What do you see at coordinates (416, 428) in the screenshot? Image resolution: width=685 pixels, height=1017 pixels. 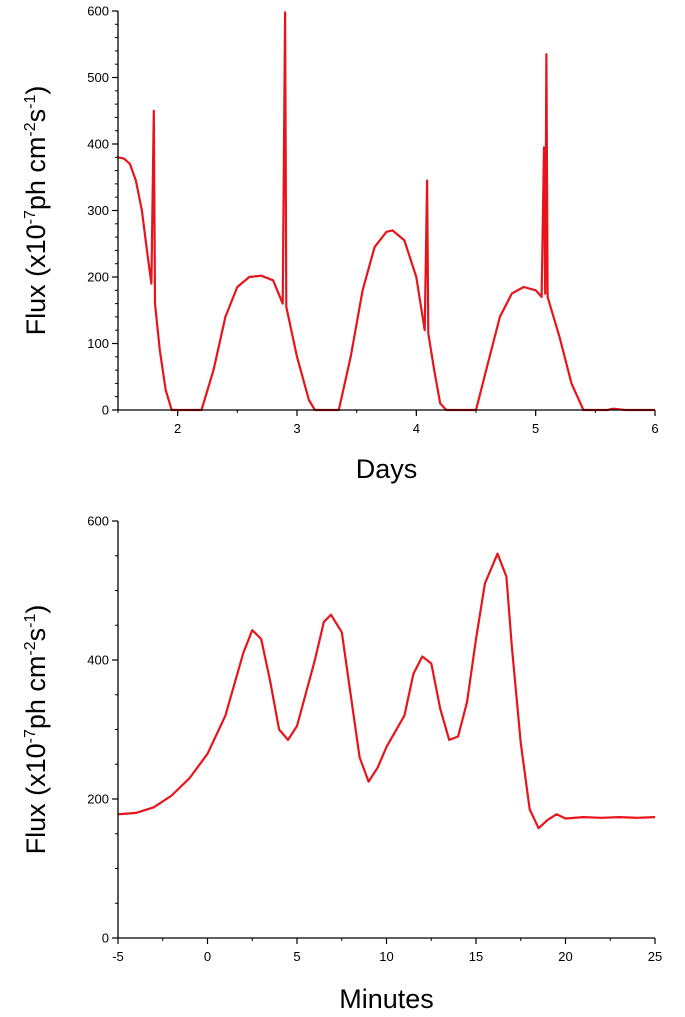 I see `days-x-tick-label: 4` at bounding box center [416, 428].